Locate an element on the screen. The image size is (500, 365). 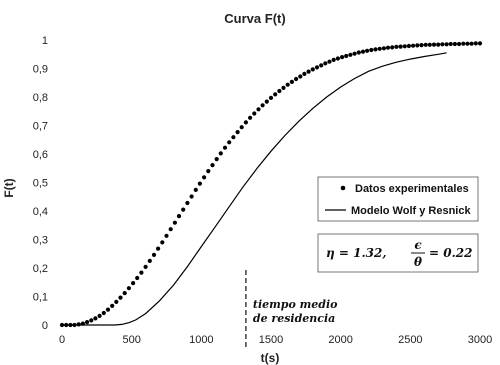
x-tick-label: 0 is located at coordinates (62, 340).